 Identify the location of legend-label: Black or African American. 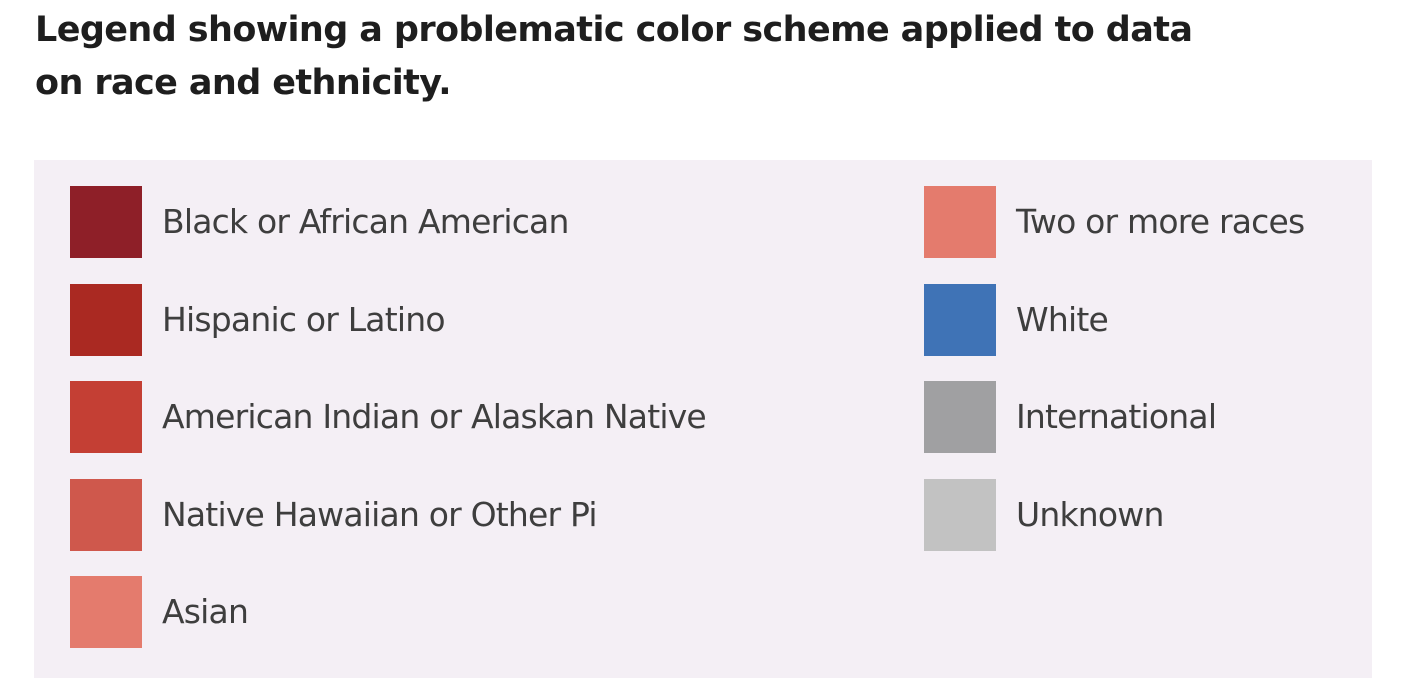
(365, 221).